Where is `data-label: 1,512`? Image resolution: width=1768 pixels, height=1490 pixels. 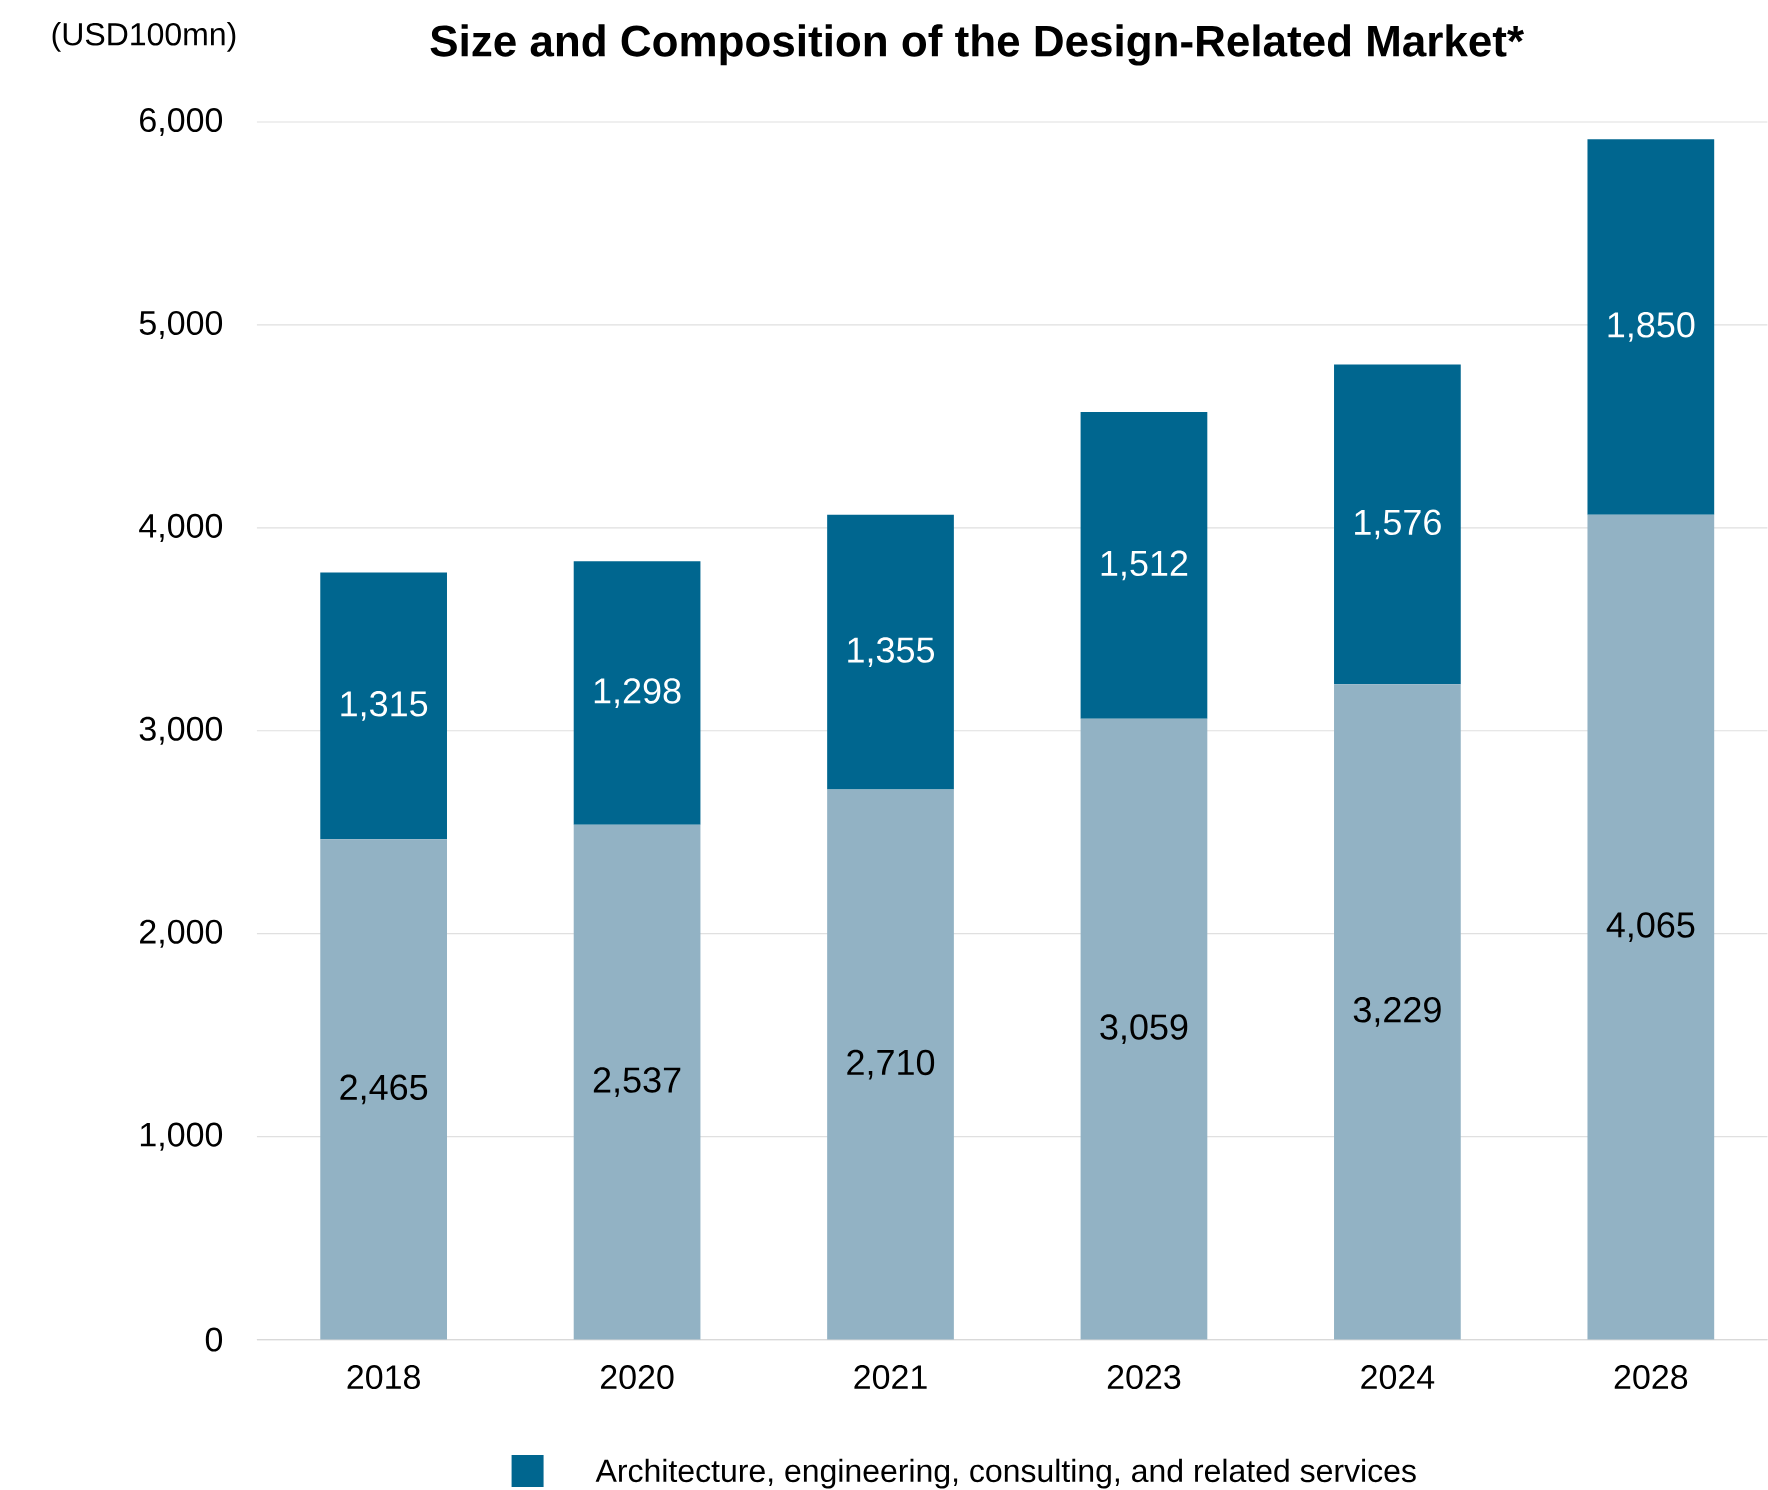 data-label: 1,512 is located at coordinates (1144, 565).